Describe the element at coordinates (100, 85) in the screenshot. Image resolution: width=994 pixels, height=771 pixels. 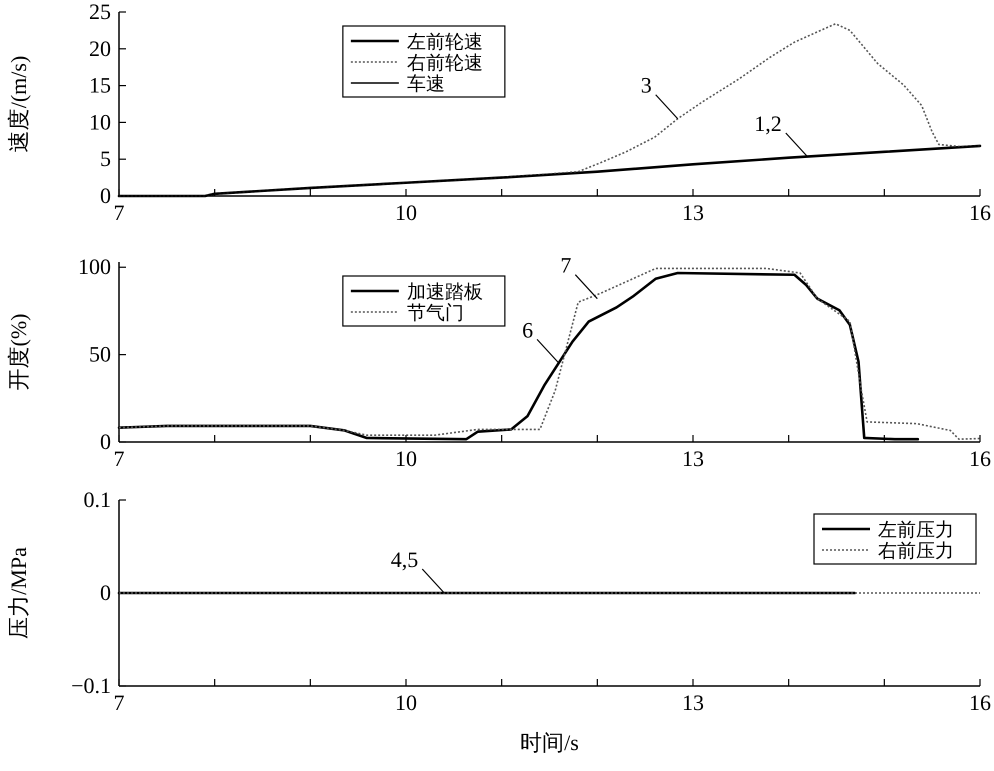
I see `y-tick-label: 15` at that location.